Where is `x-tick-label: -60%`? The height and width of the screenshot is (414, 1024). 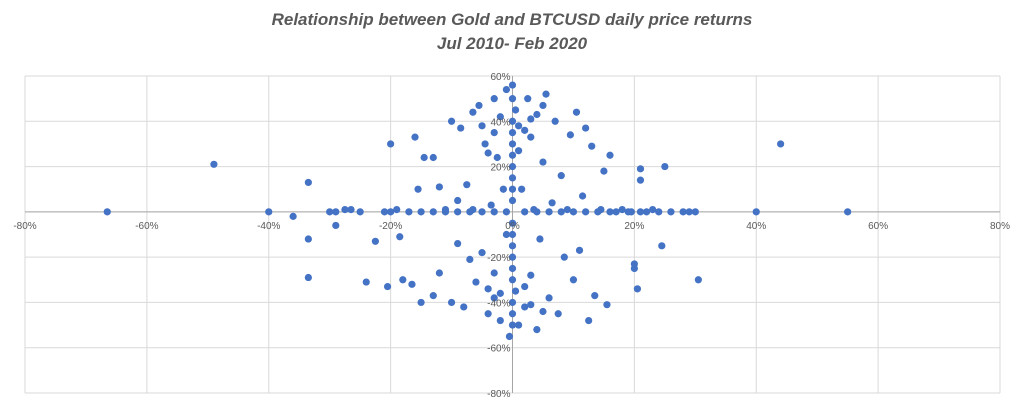 x-tick-label: -60% is located at coordinates (146, 226).